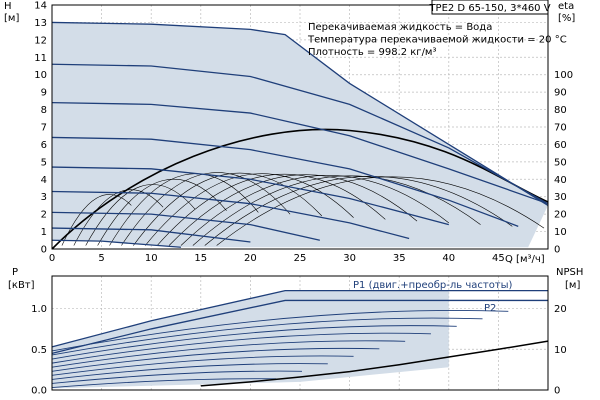  Describe the element at coordinates (44, 128) in the screenshot. I see `y-tick-label: 7` at that location.